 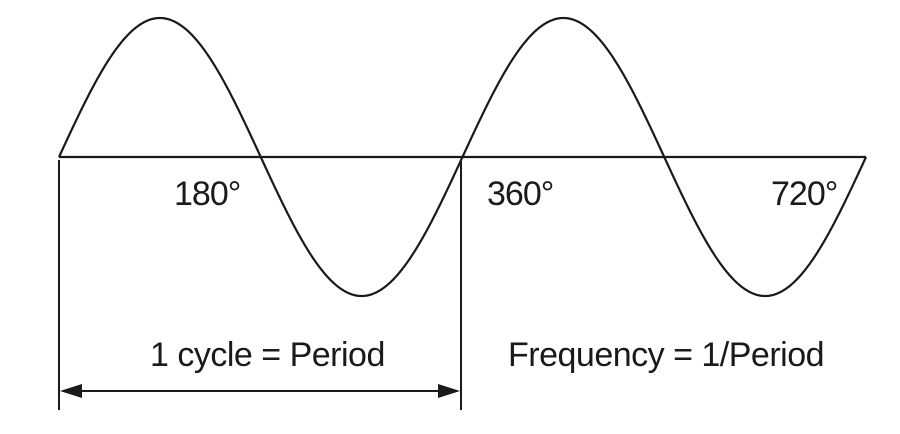 What do you see at coordinates (804, 194) in the screenshot?
I see `angle-label-720: 720°` at bounding box center [804, 194].